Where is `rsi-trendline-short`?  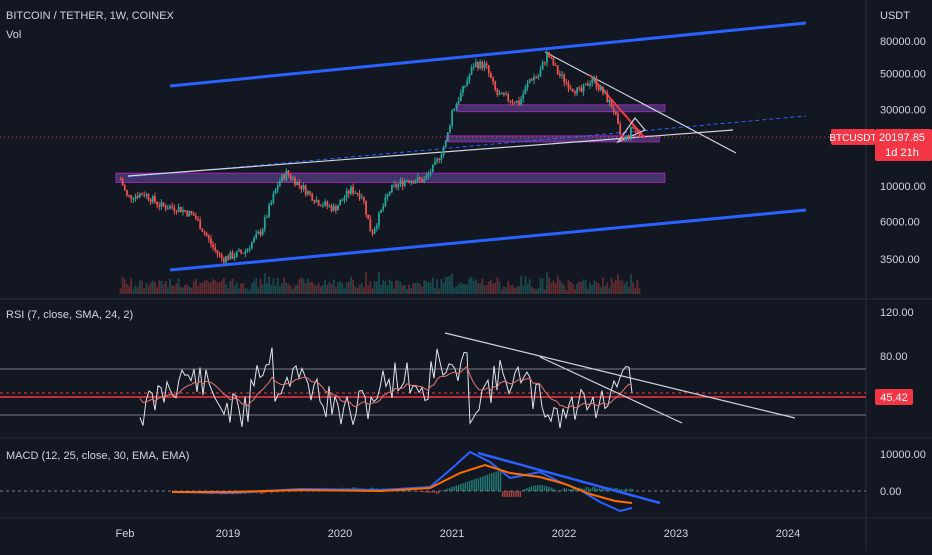 rsi-trendline-short is located at coordinates (611, 390).